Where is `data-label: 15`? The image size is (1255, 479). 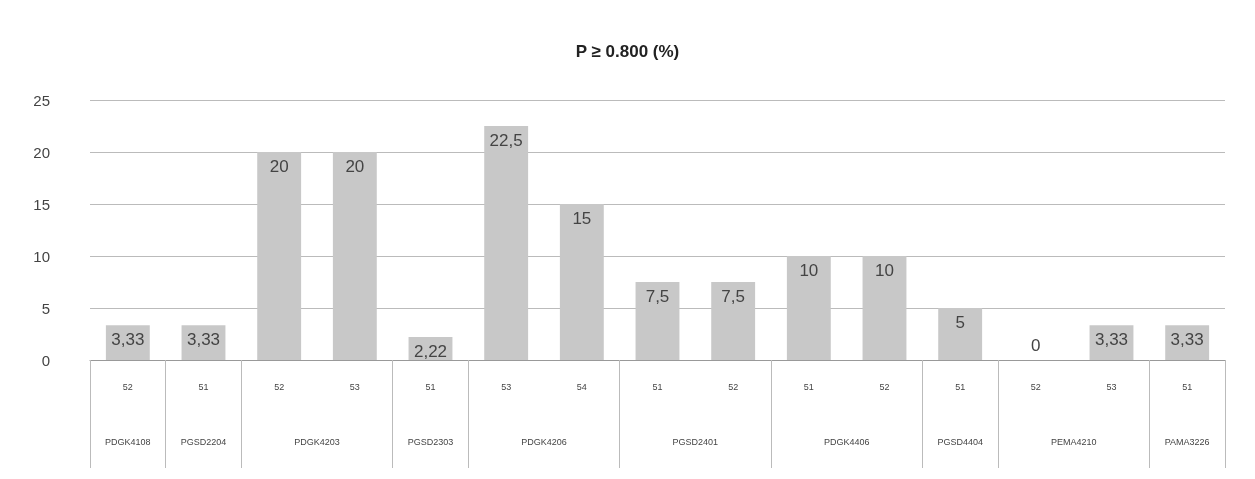
data-label: 15 is located at coordinates (582, 218).